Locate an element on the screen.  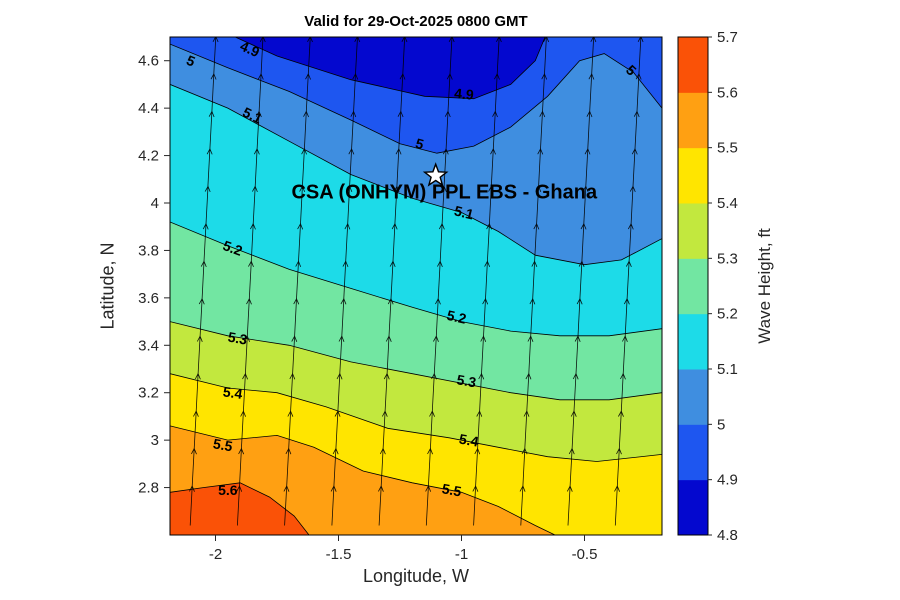
x-tick-label: -0.5 is located at coordinates (585, 554).